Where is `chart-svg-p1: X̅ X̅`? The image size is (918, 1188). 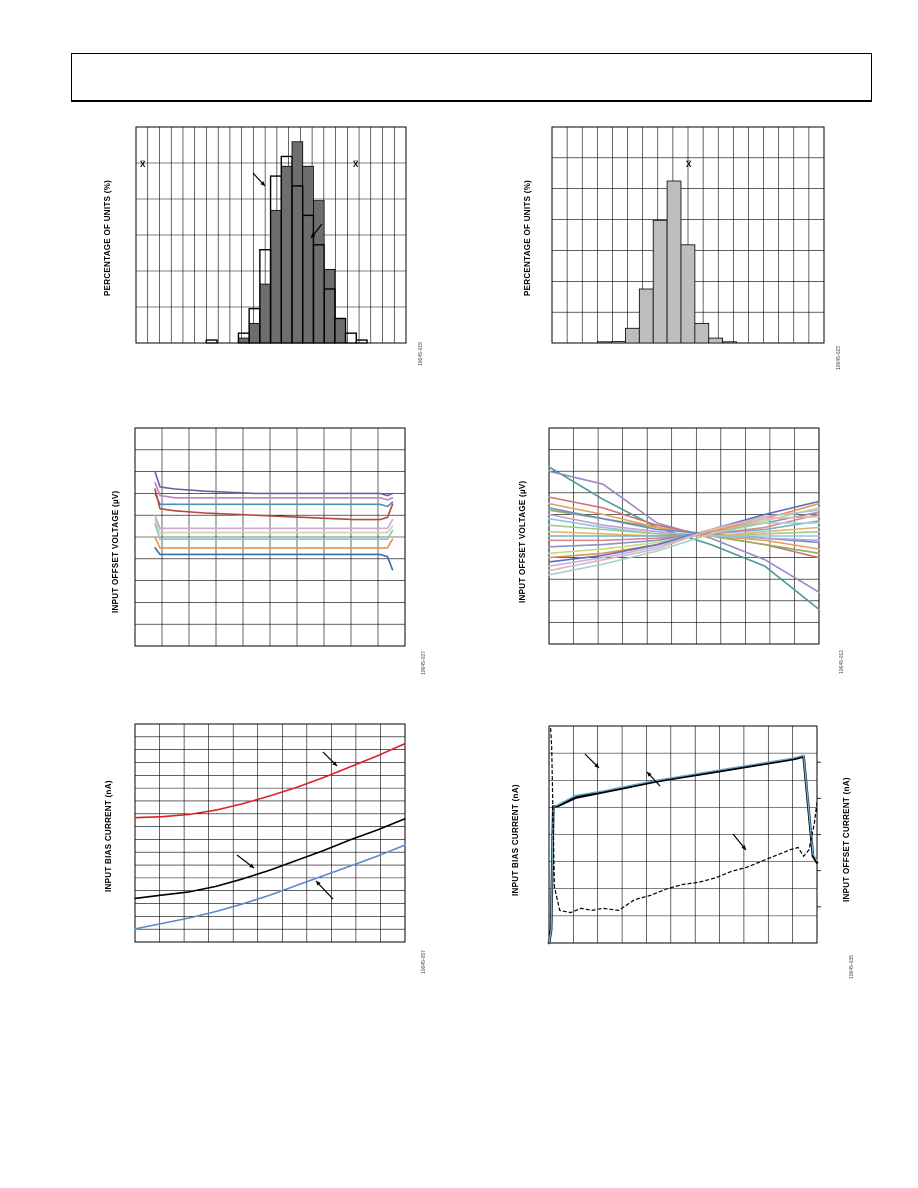
chart-svg-p1: X̅ X̅ is located at coordinates (271, 235).